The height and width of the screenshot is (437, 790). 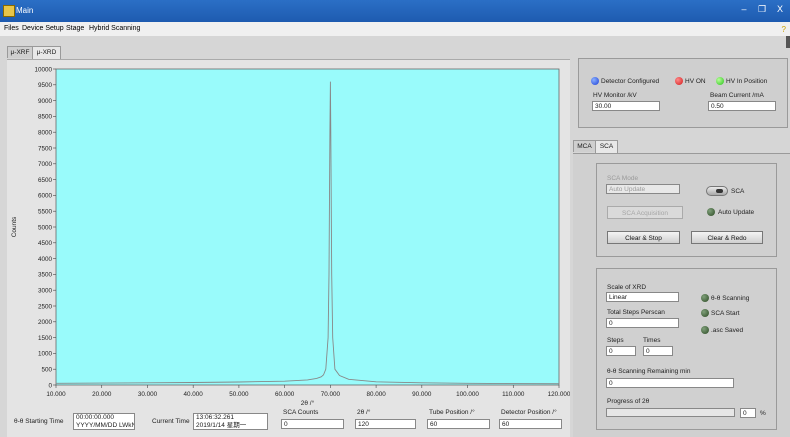 I want to click on sca-mode-label: SCA Mode, so click(x=623, y=178).